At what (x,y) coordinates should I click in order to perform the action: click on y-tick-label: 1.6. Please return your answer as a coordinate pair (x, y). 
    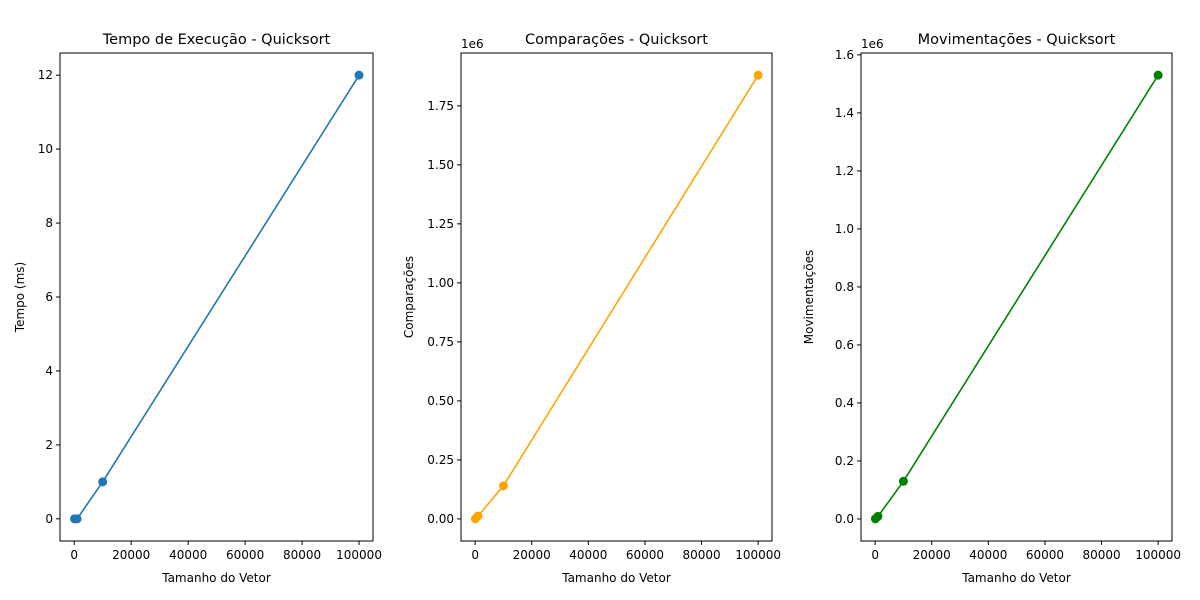
    Looking at the image, I should click on (844, 55).